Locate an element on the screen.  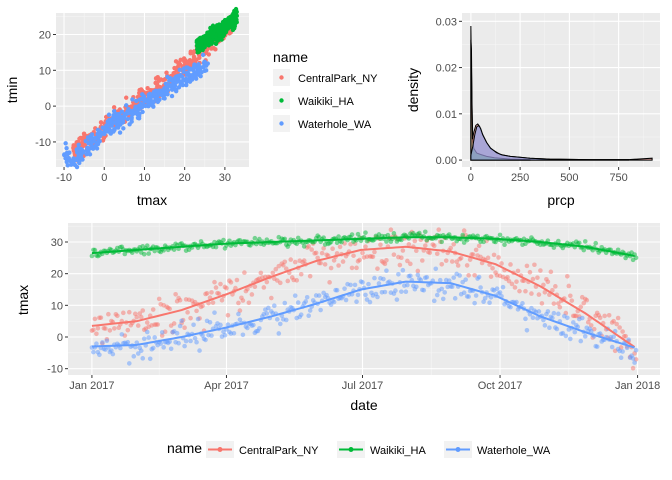
legend-label: CentralPark_NY is located at coordinates (338, 79).